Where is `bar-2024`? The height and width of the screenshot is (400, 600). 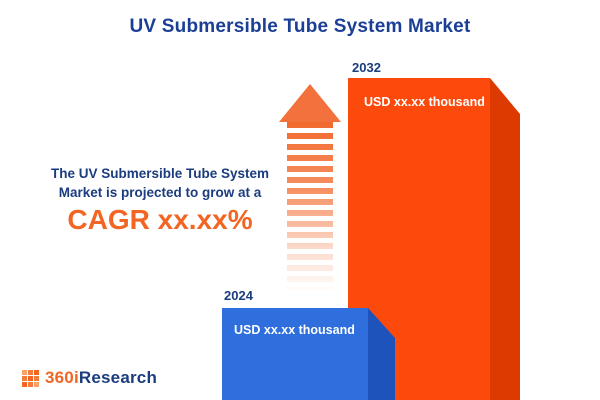
bar-2024 is located at coordinates (295, 354).